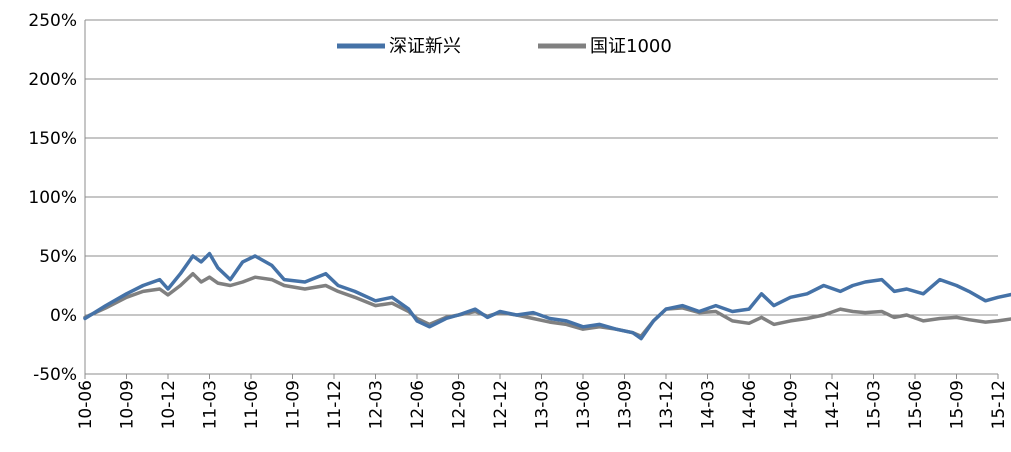 This screenshot has height=452, width=1011. Describe the element at coordinates (425, 46) in the screenshot. I see `legend-label-1: 深证新兴` at that location.